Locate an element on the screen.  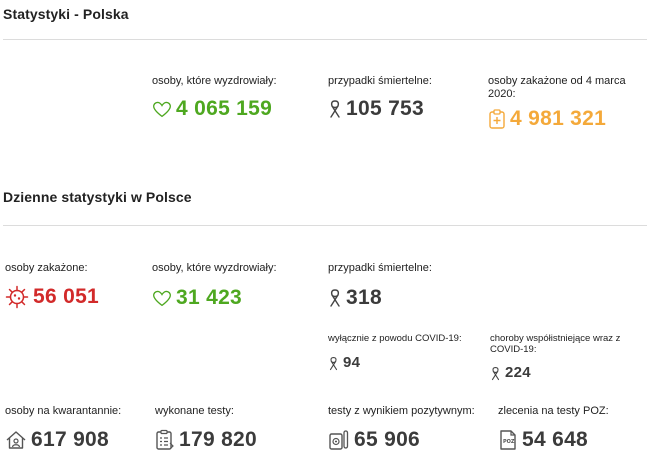
section-title-daily: Dzienne statystyki w Polsce is located at coordinates (97, 197).